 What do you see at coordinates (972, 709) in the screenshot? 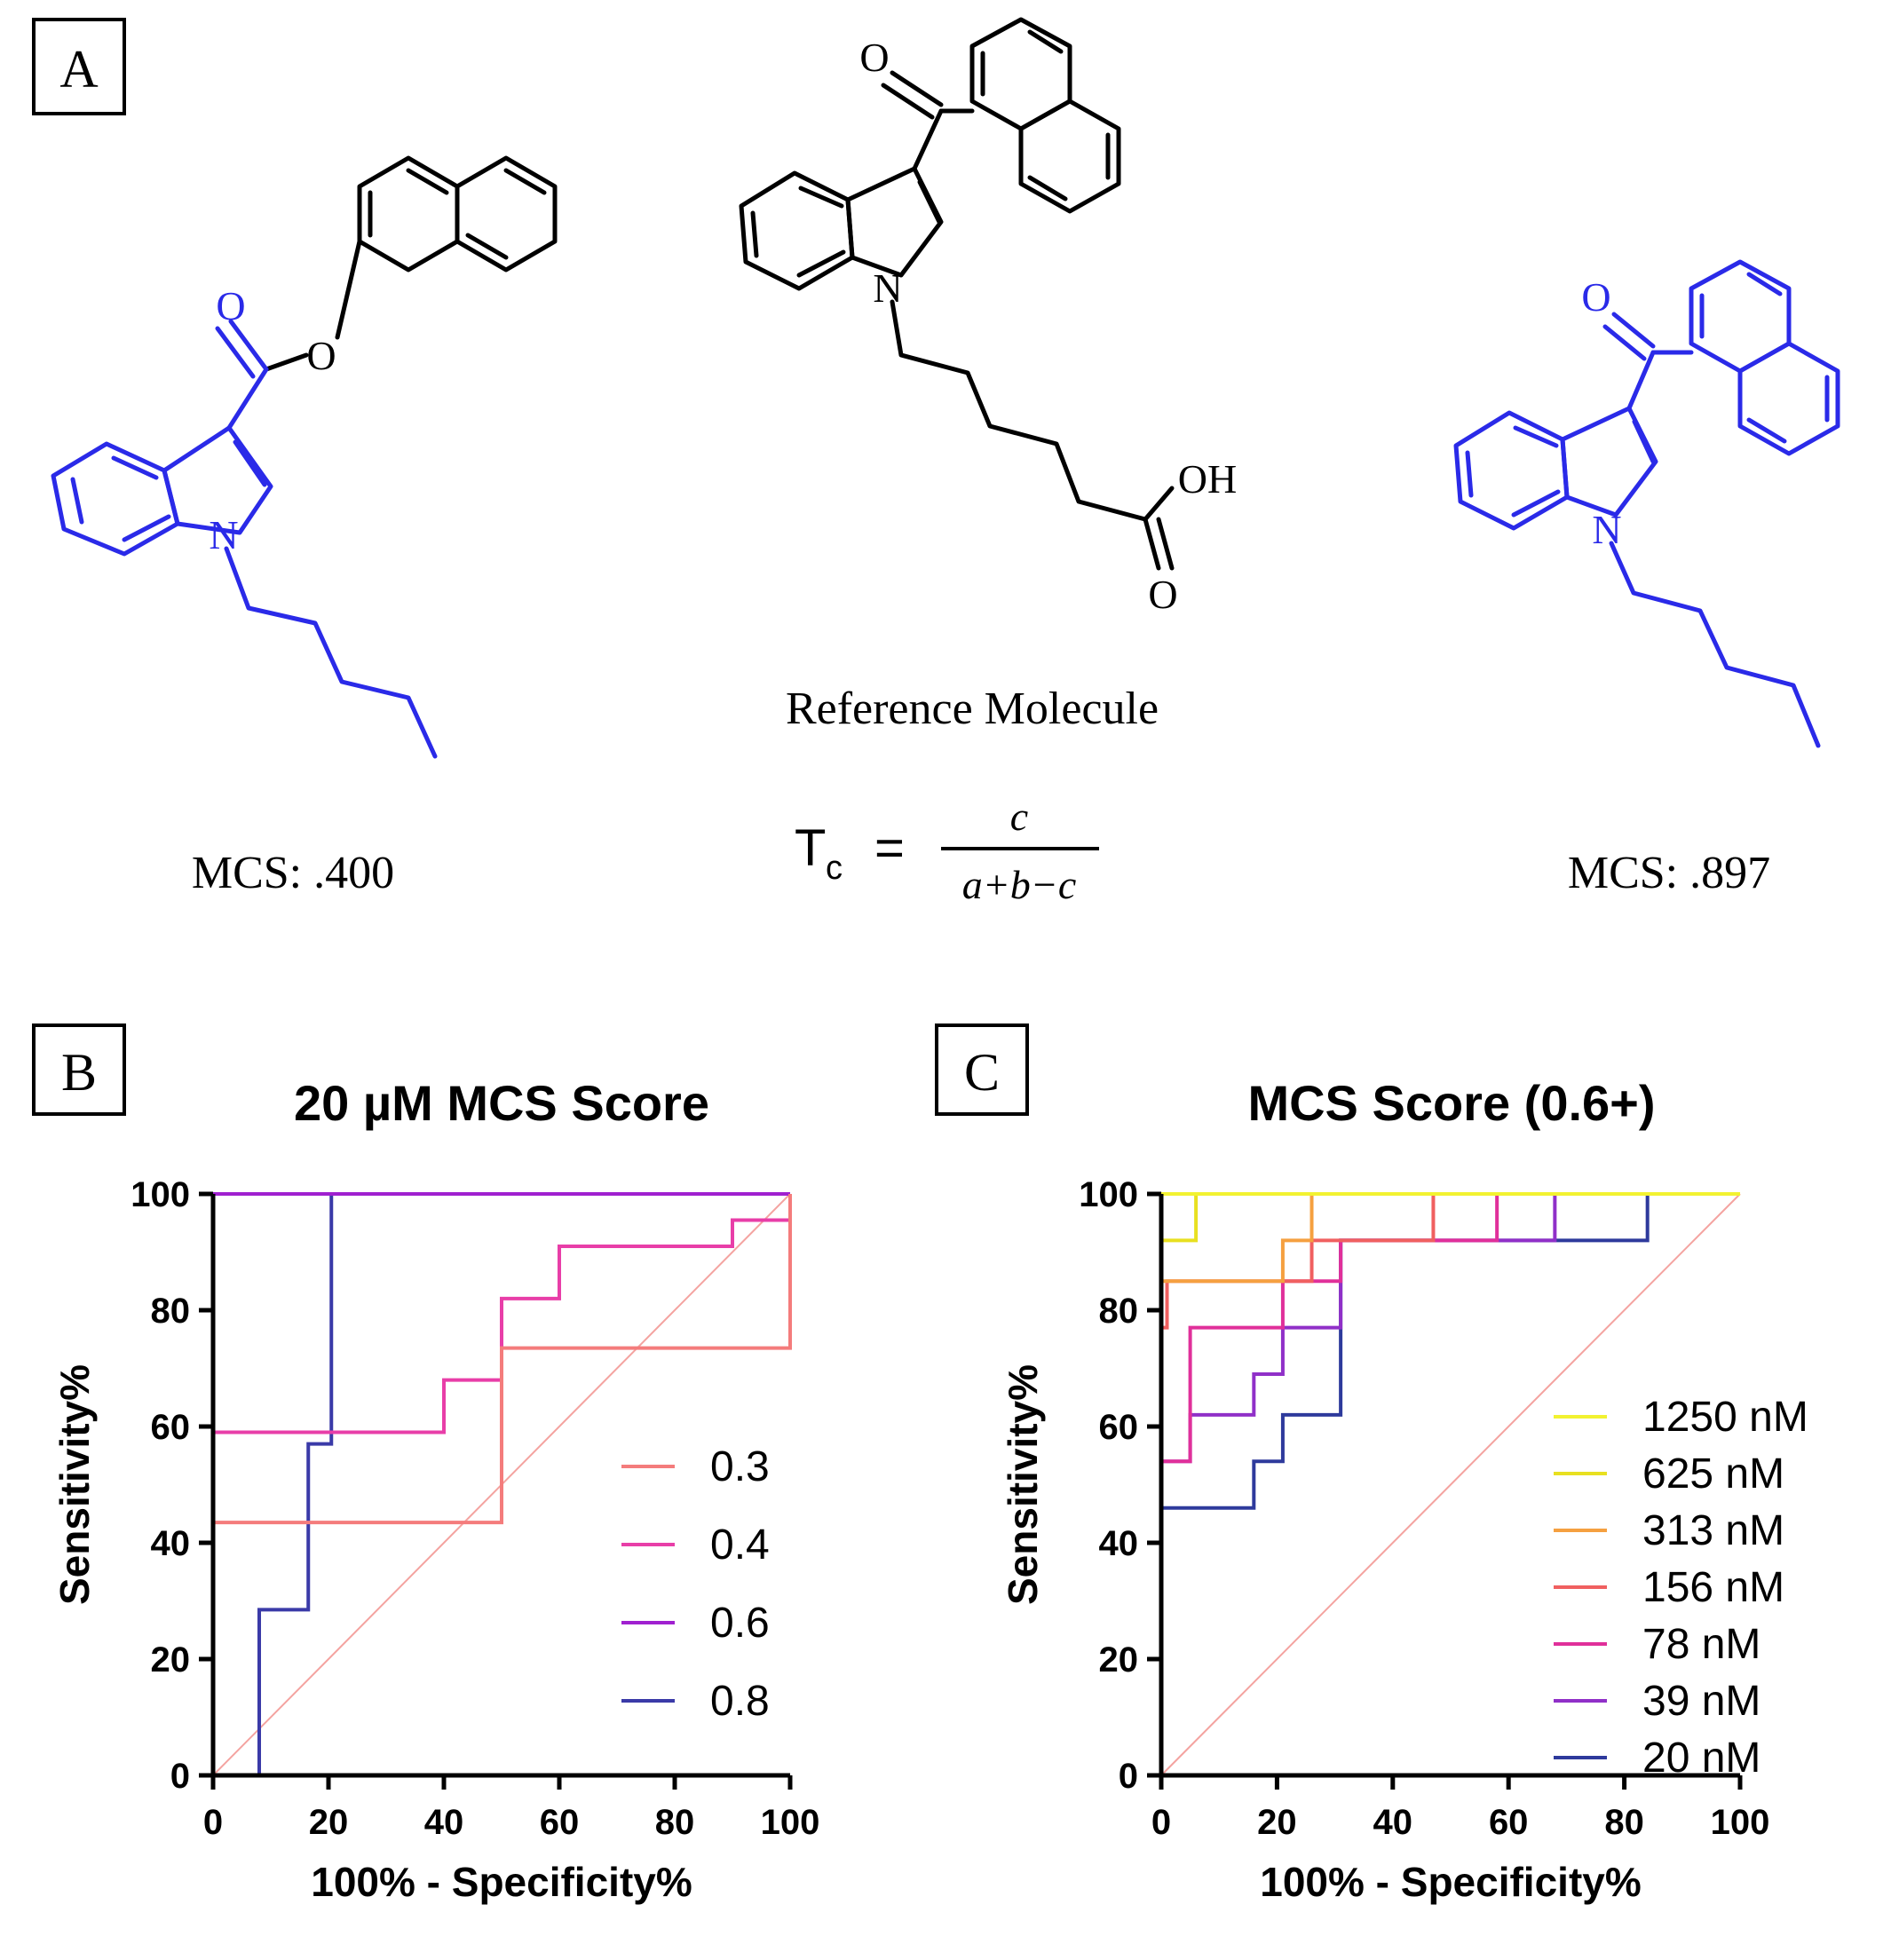
I see `reference-molecule-label: Reference Molecule` at bounding box center [972, 709].